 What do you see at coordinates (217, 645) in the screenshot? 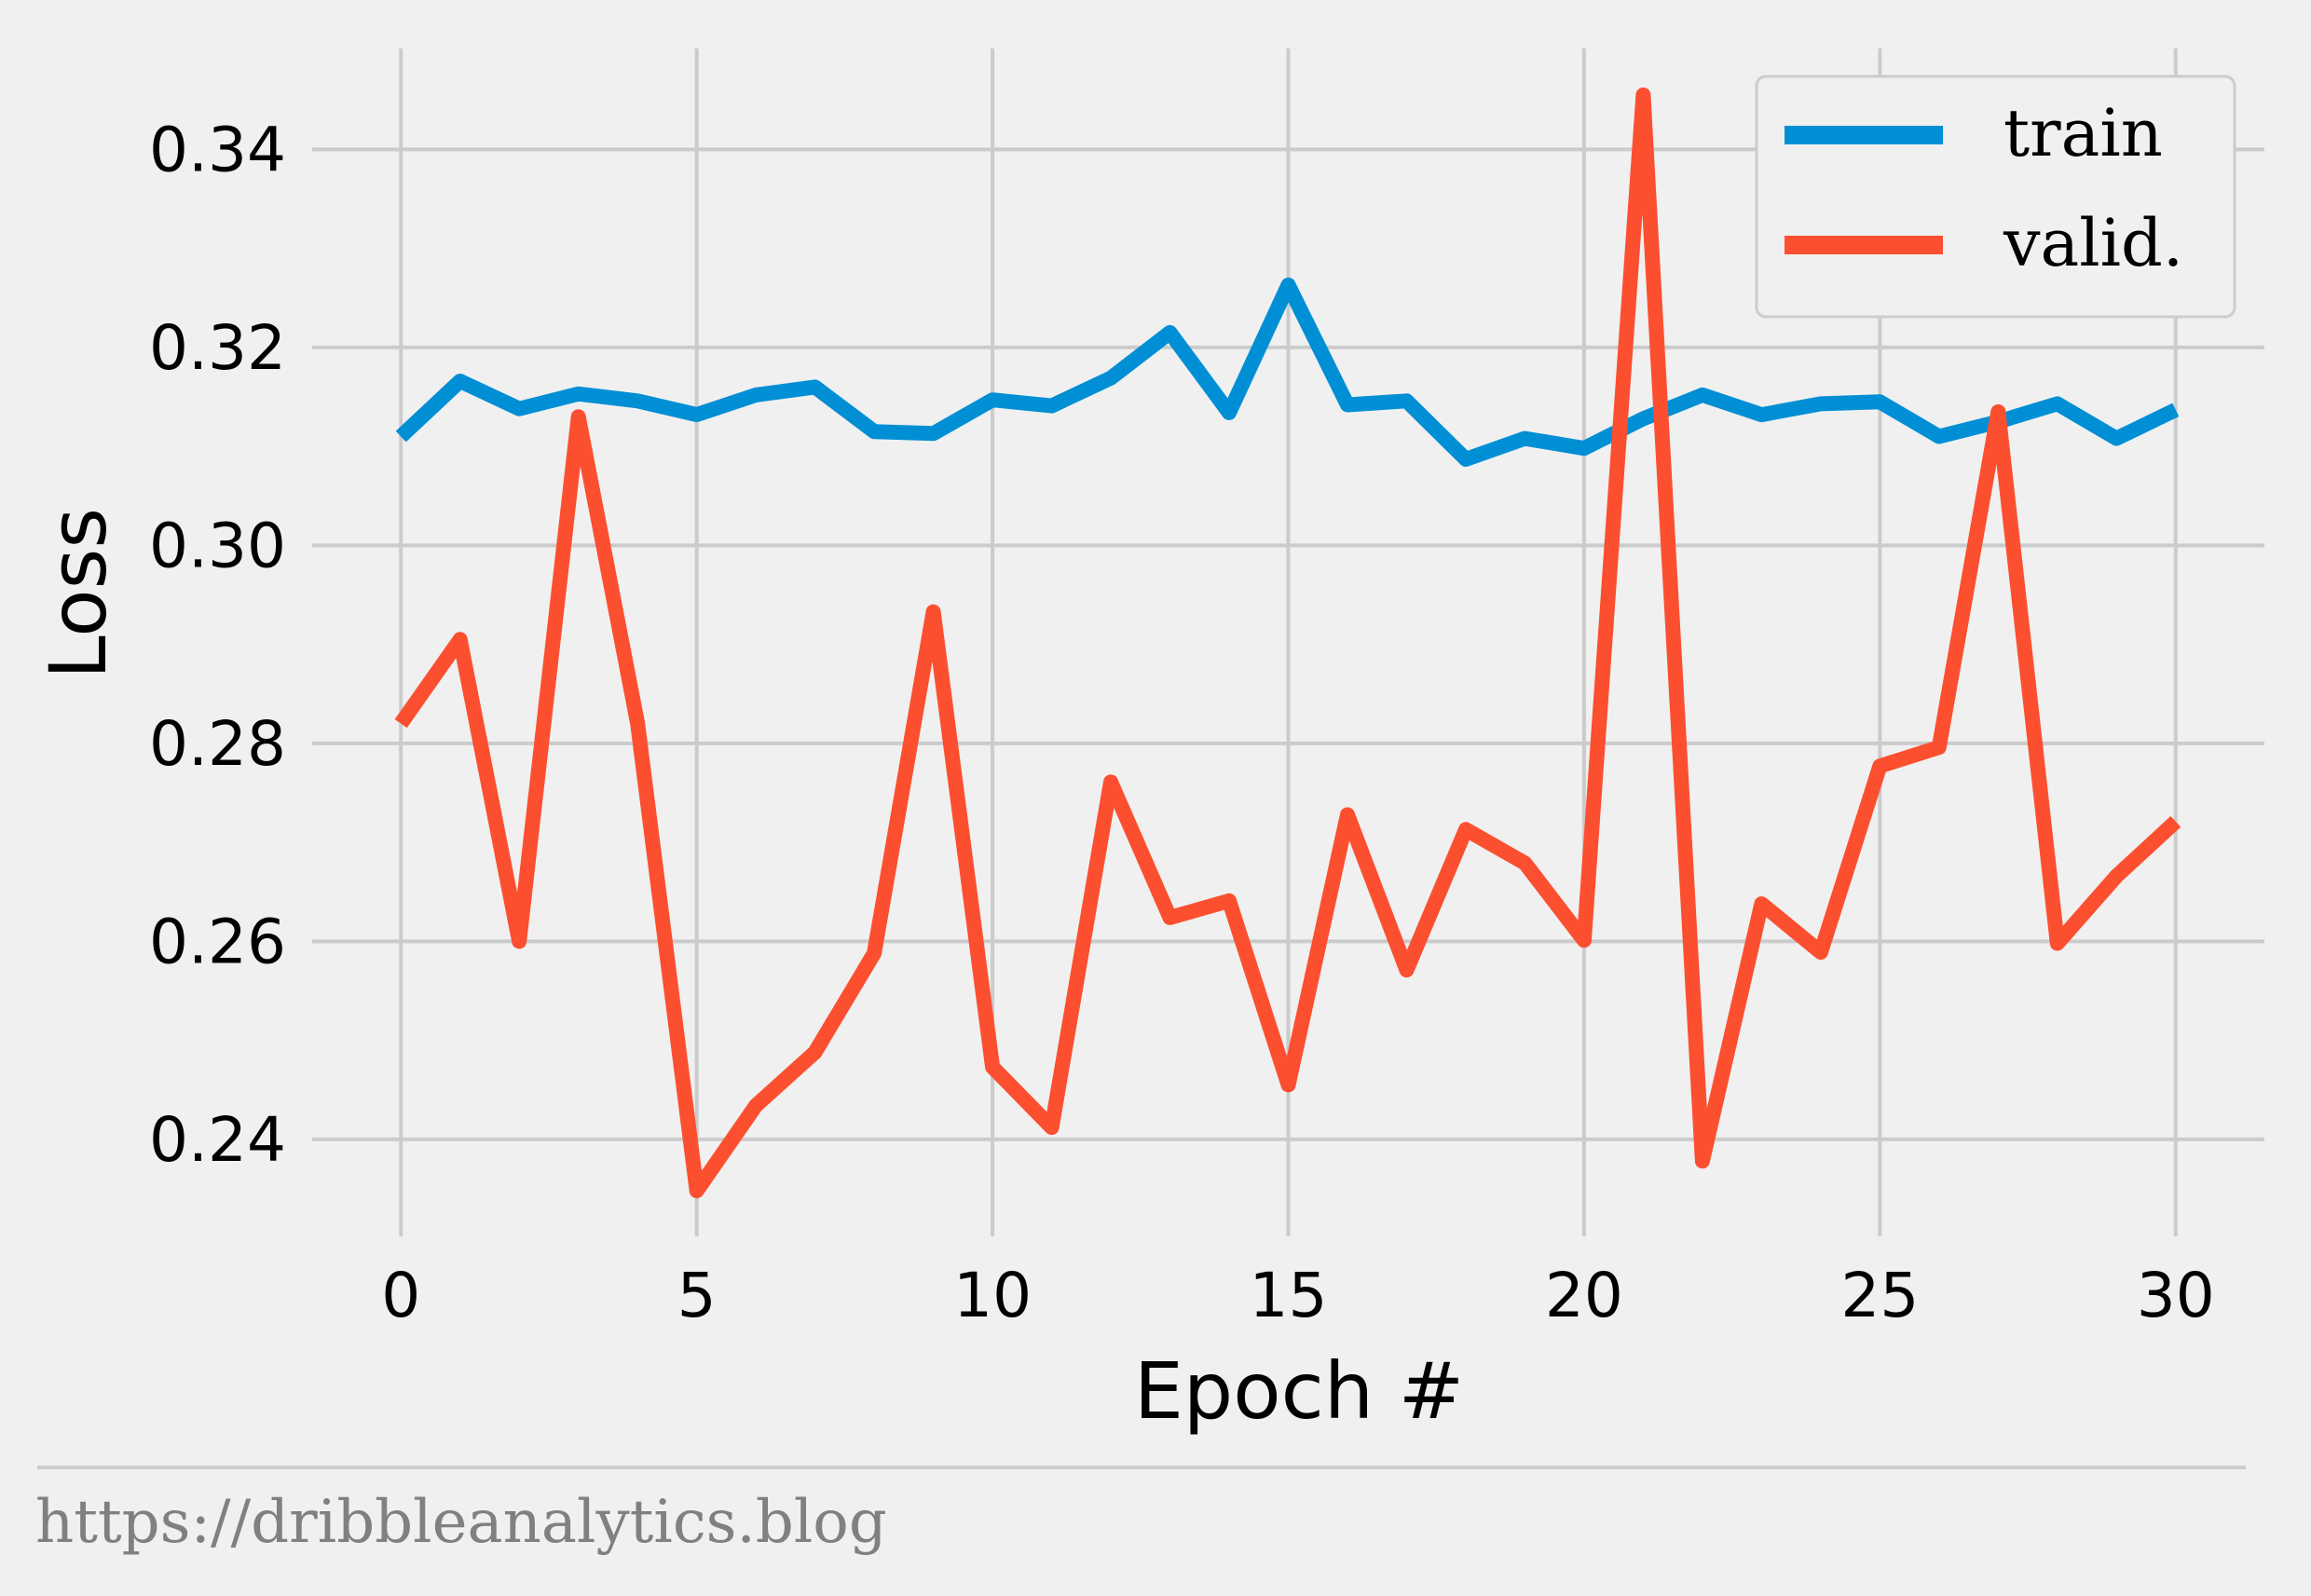
I see `y-tick-labels: 0.24 0.26 0.28 0.30 0.32 0.34` at bounding box center [217, 645].